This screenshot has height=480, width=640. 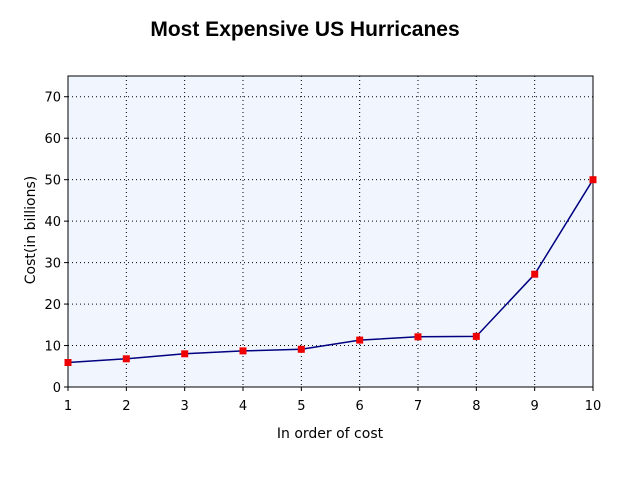 What do you see at coordinates (57, 388) in the screenshot?
I see `y-tick-label: 0` at bounding box center [57, 388].